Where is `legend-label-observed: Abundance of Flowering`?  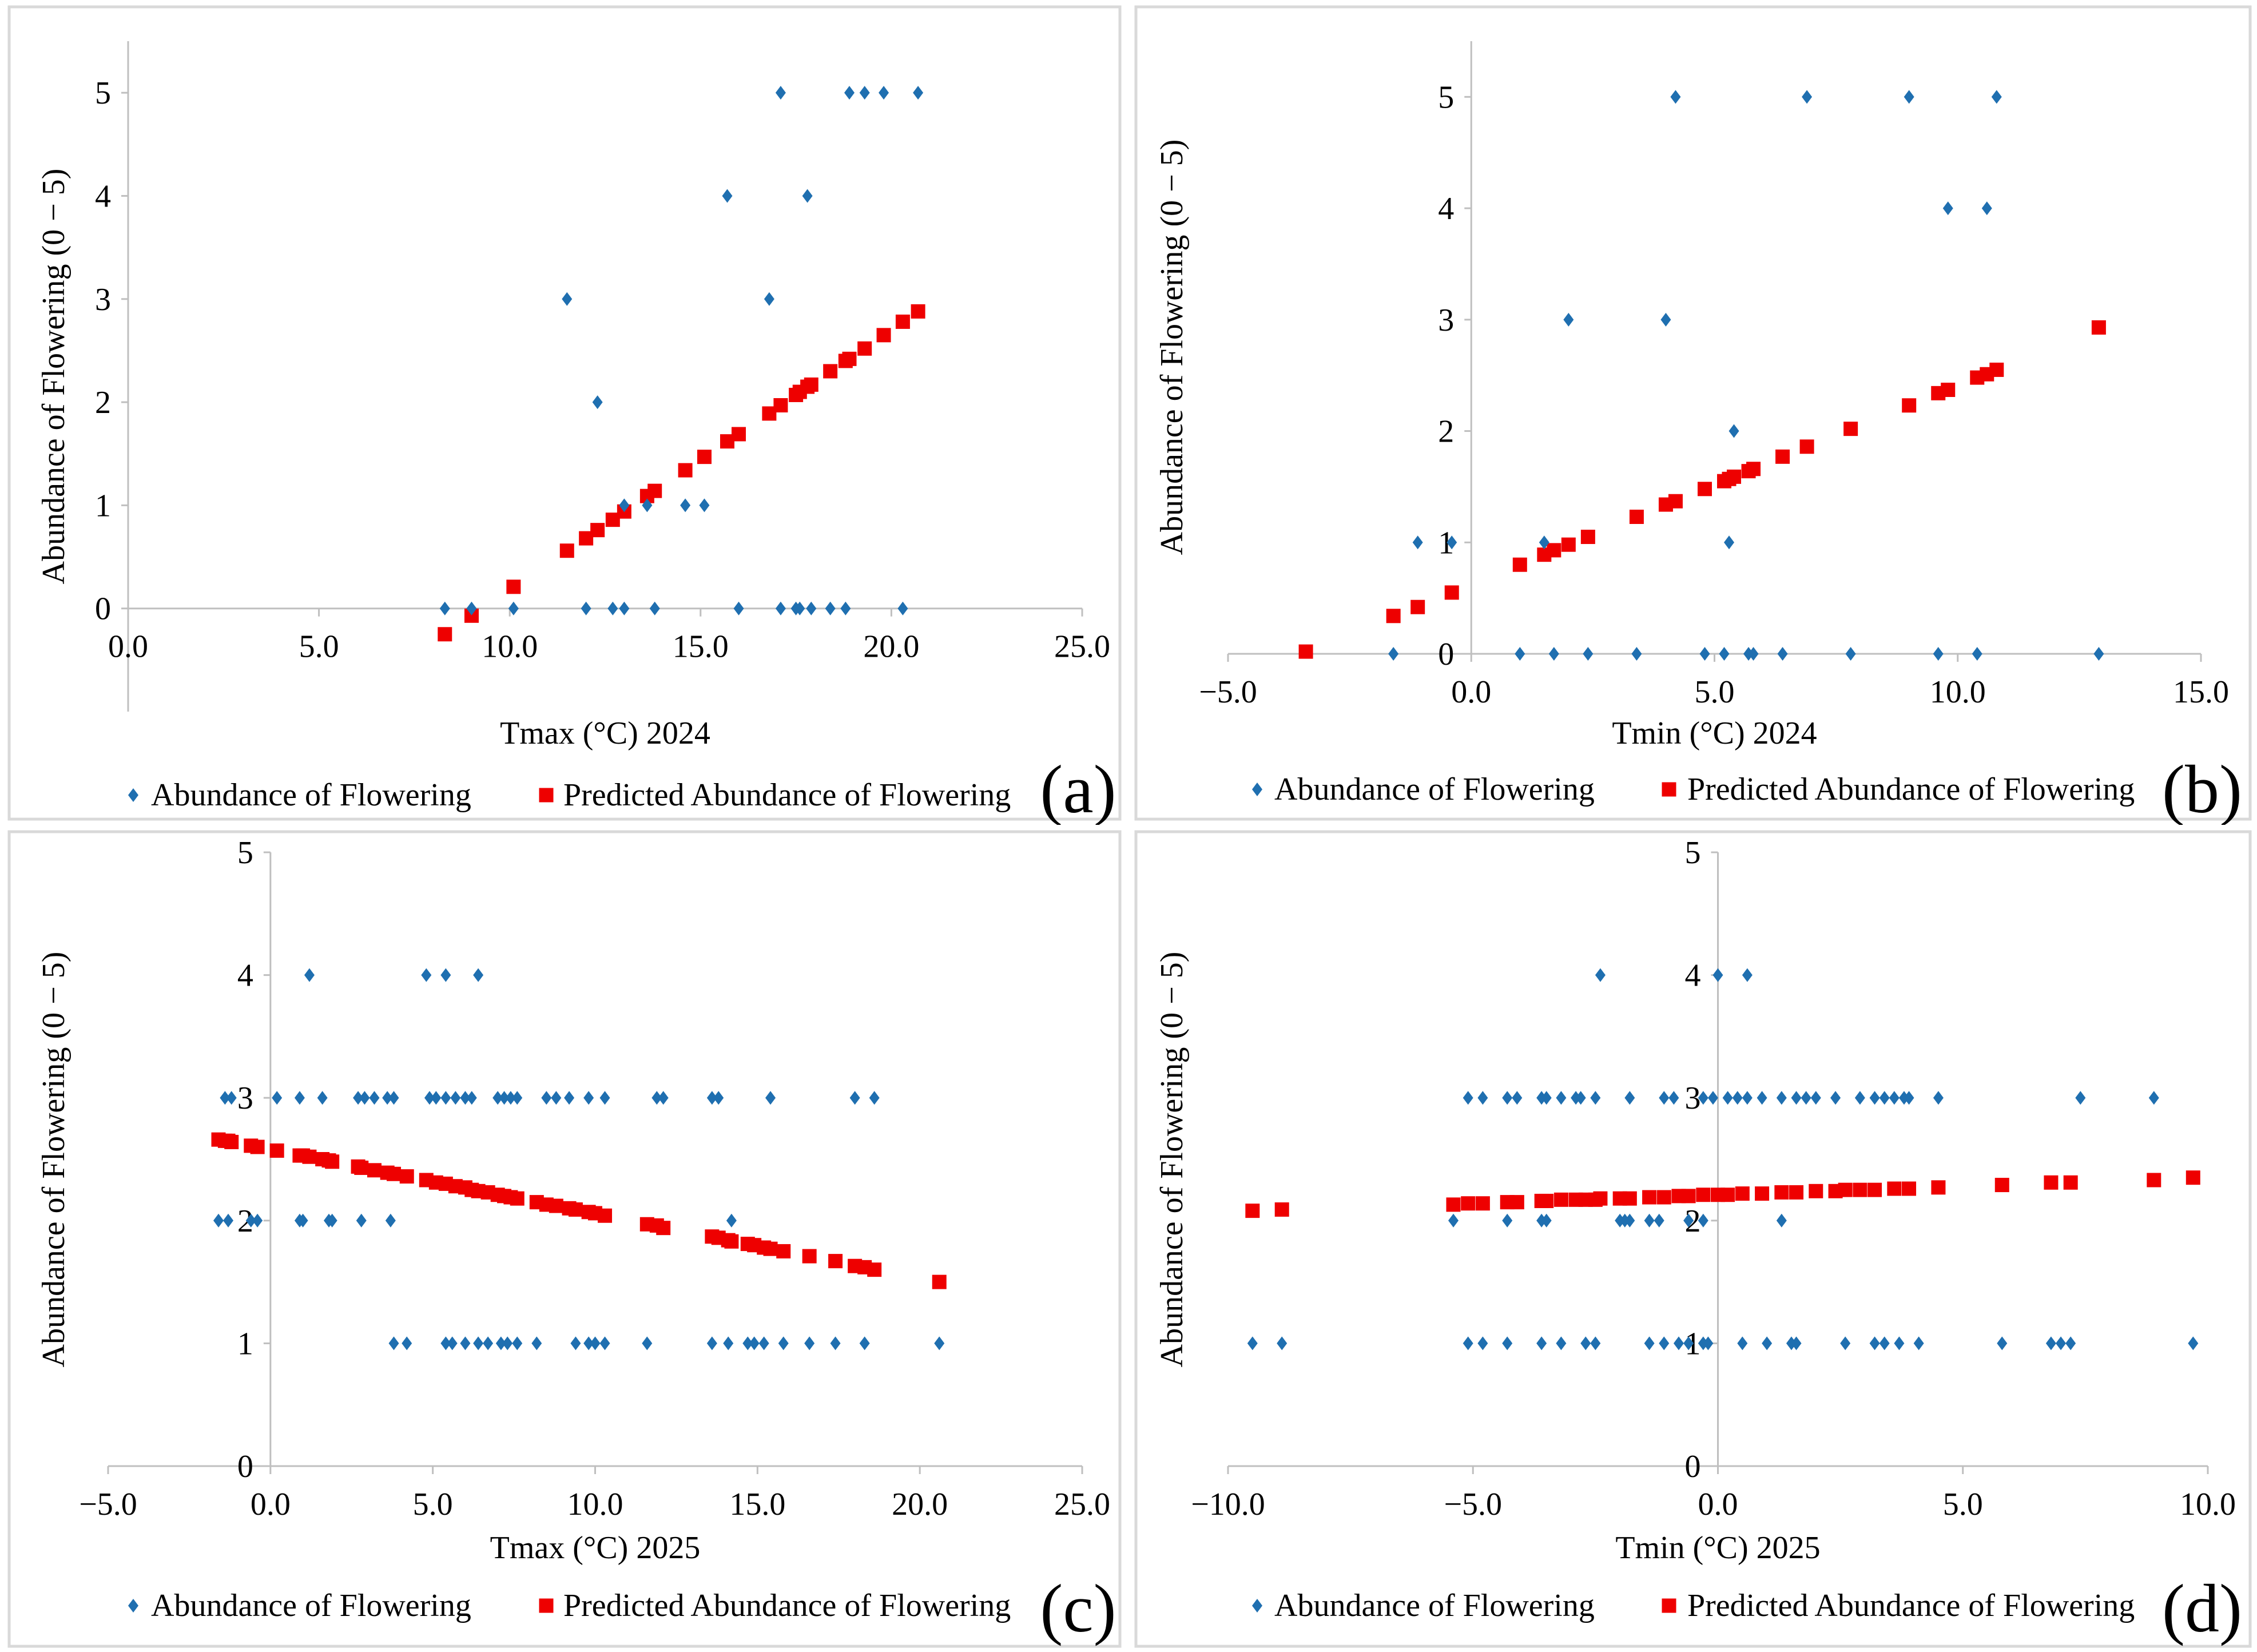 legend-label-observed: Abundance of Flowering is located at coordinates (1435, 1605).